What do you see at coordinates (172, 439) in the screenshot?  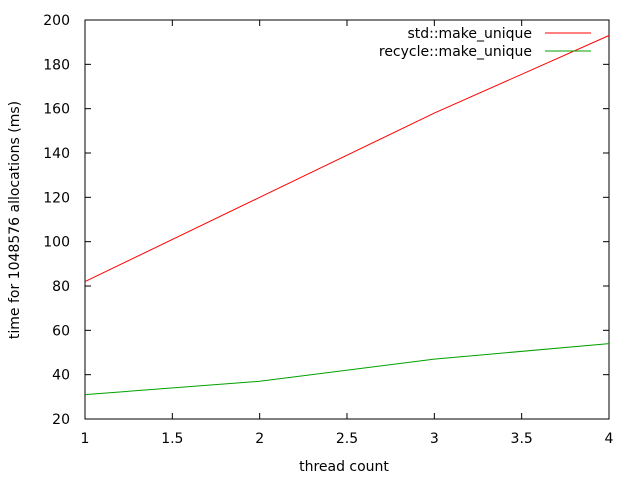 I see `x-tick-label: 1.5` at bounding box center [172, 439].